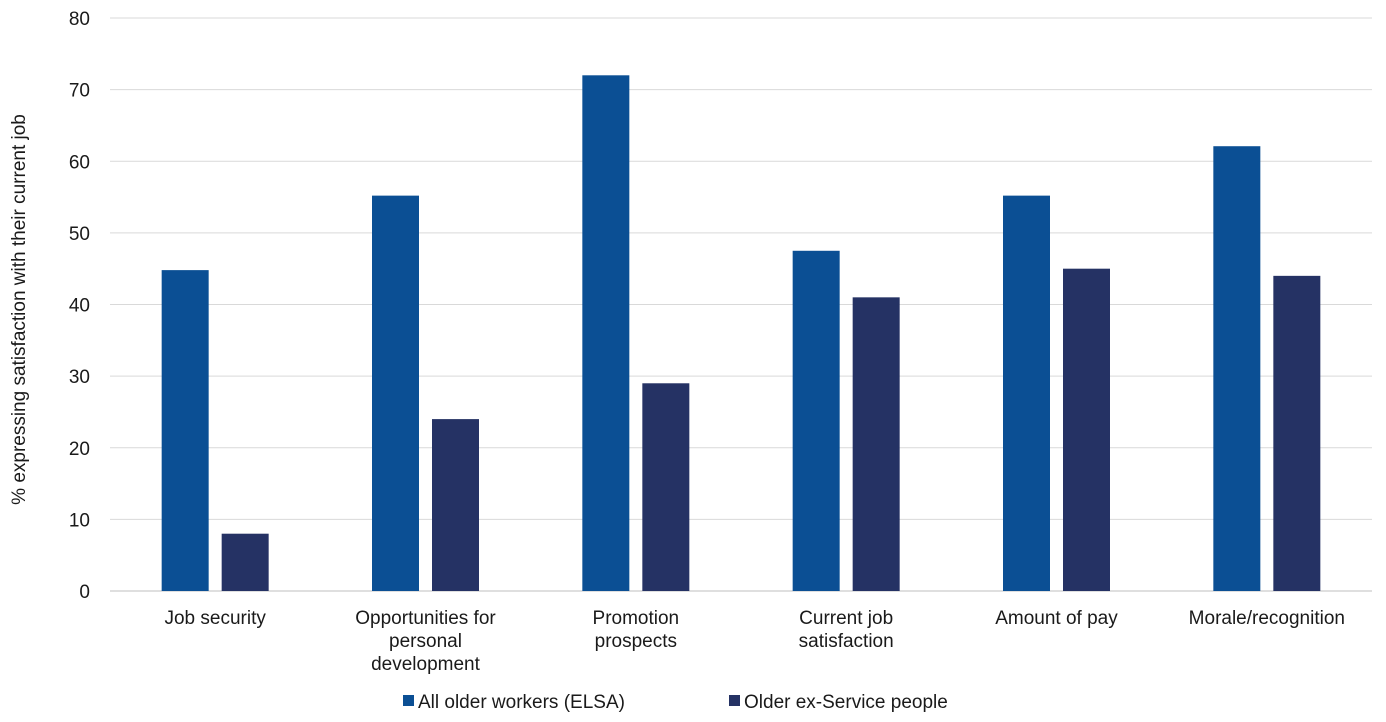 The height and width of the screenshot is (722, 1386). Describe the element at coordinates (79, 234) in the screenshot. I see `y-tick-label: 50` at that location.